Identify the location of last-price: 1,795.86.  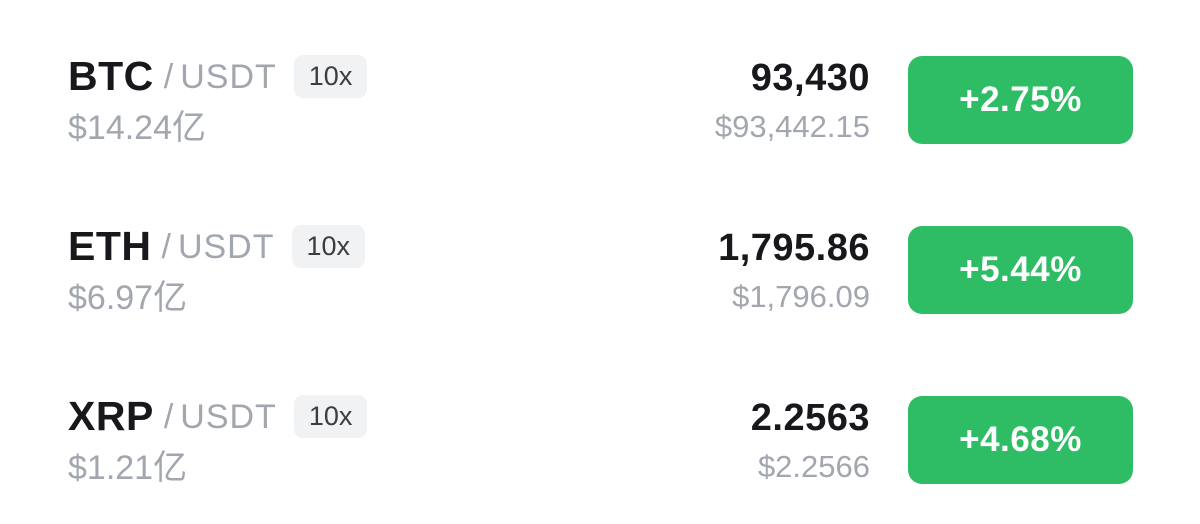
(794, 247).